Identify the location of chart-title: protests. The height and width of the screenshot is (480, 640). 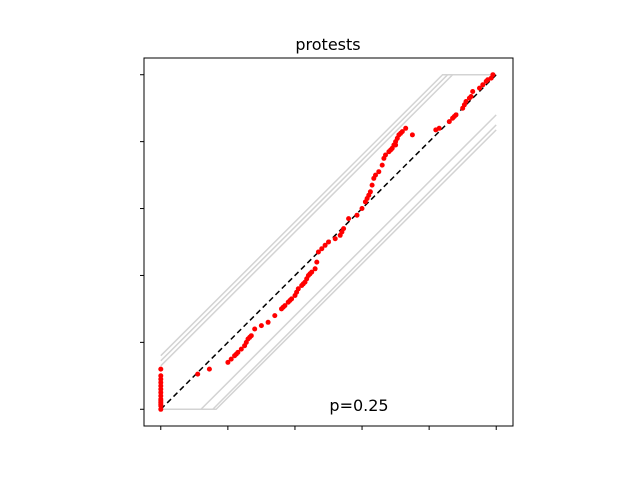
(327, 44).